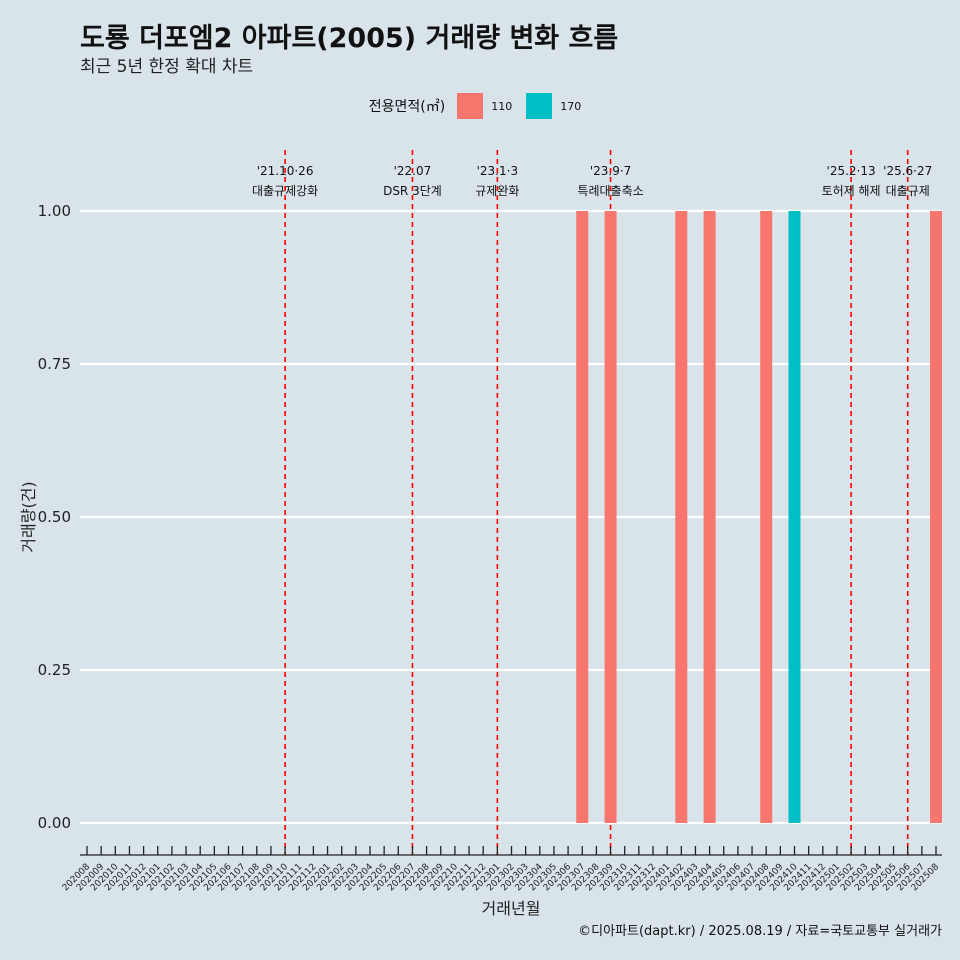 The image size is (960, 960). I want to click on y-tick-label: 0.50, so click(54, 517).